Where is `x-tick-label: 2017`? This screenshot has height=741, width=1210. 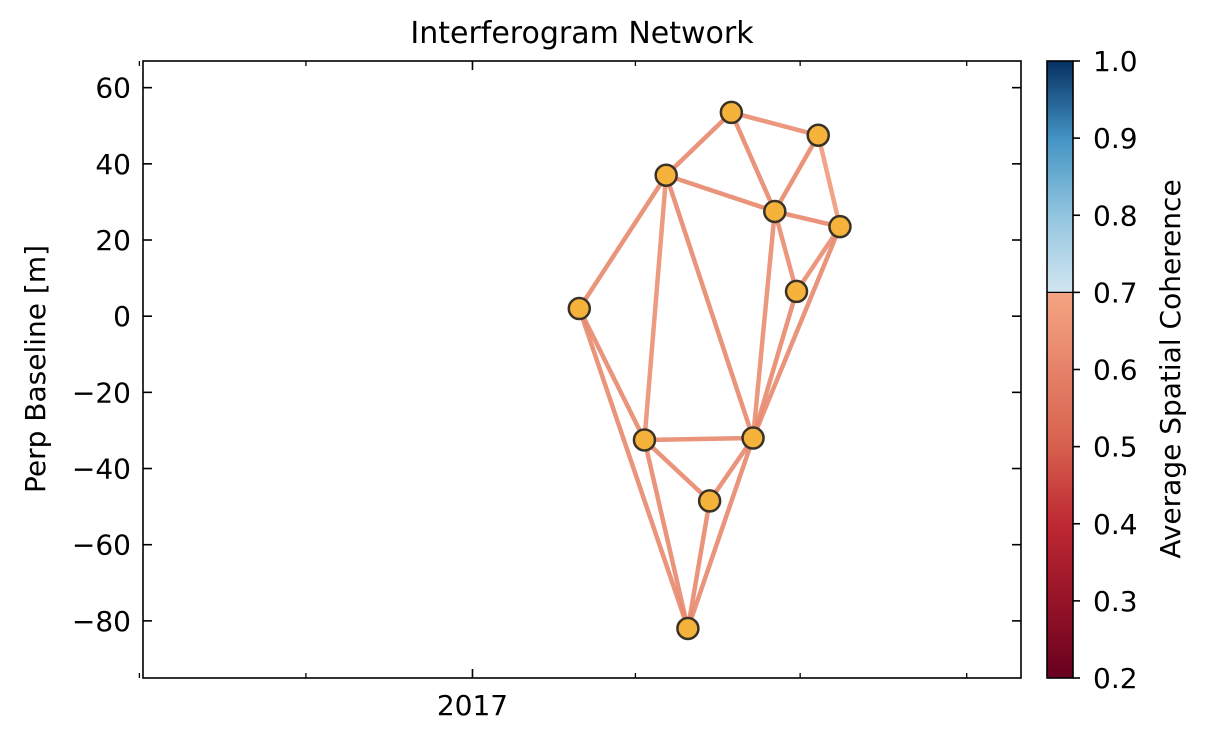
x-tick-label: 2017 is located at coordinates (472, 705).